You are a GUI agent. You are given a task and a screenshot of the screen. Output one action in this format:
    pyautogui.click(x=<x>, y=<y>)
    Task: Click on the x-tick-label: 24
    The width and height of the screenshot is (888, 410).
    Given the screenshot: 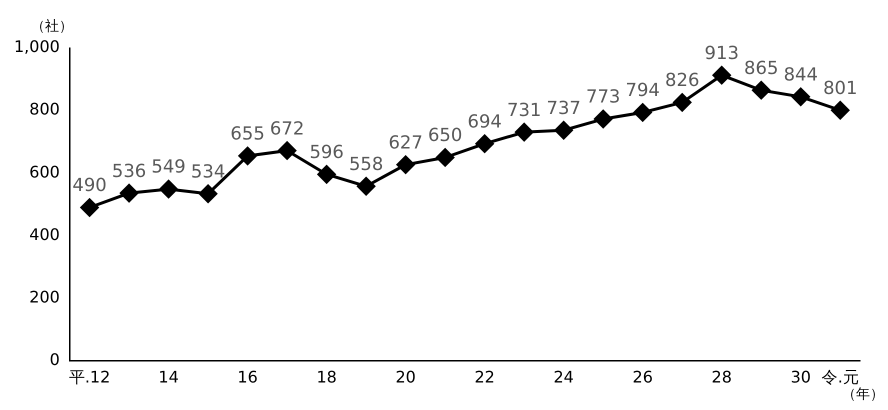 What is the action you would take?
    pyautogui.click(x=563, y=377)
    